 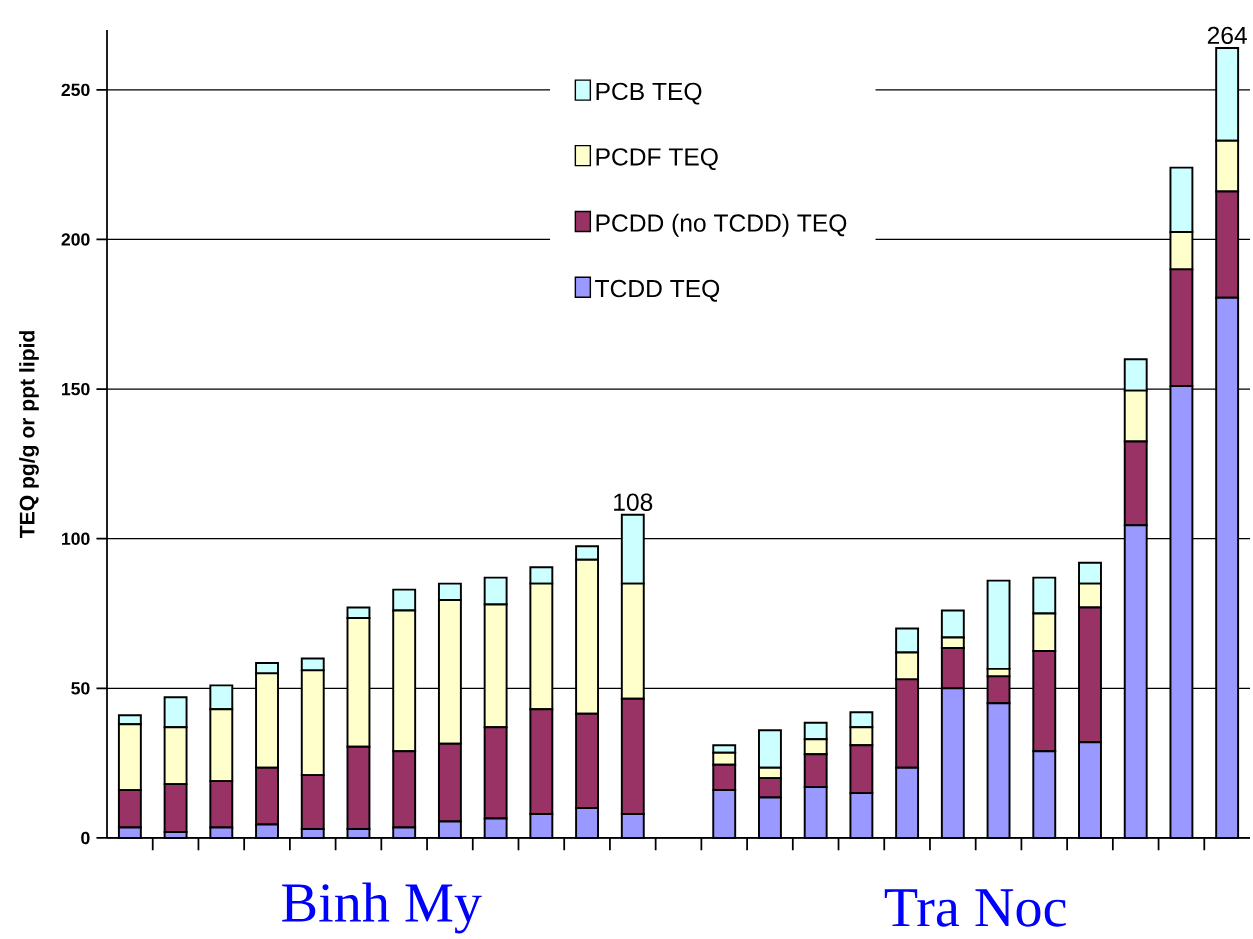 I want to click on y-tick-label: 0, so click(x=85, y=837).